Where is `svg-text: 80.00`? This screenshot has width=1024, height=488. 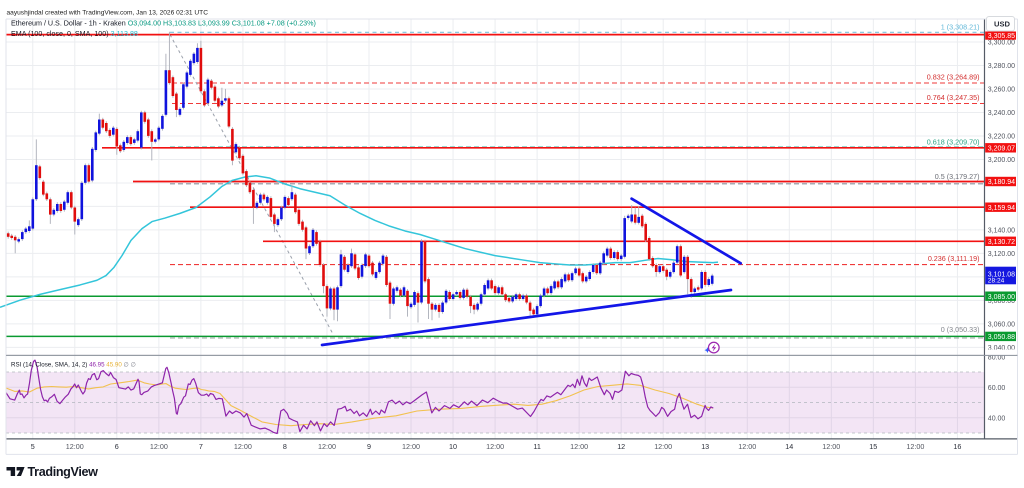
svg-text: 80.00 is located at coordinates (997, 358).